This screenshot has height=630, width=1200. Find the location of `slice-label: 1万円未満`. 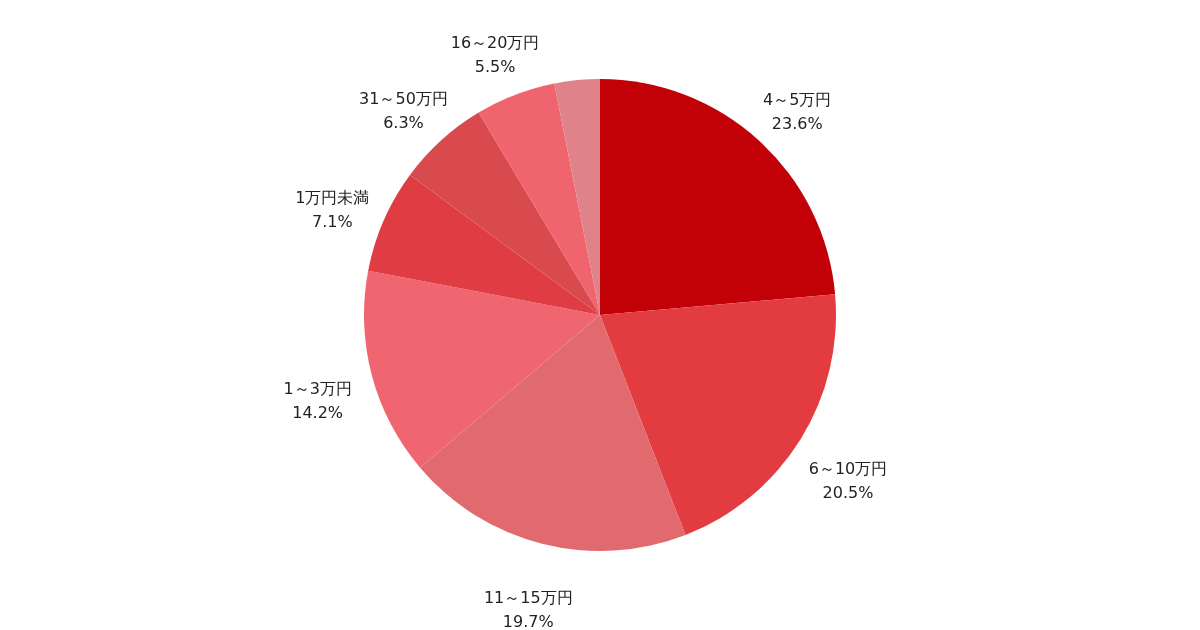

slice-label: 1万円未満 is located at coordinates (332, 198).